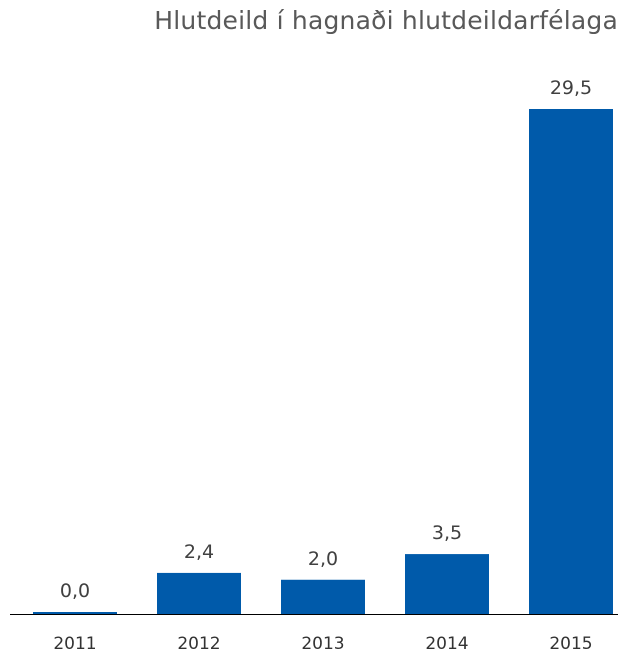  I want to click on data-label-2013: 2,0, so click(323, 559).